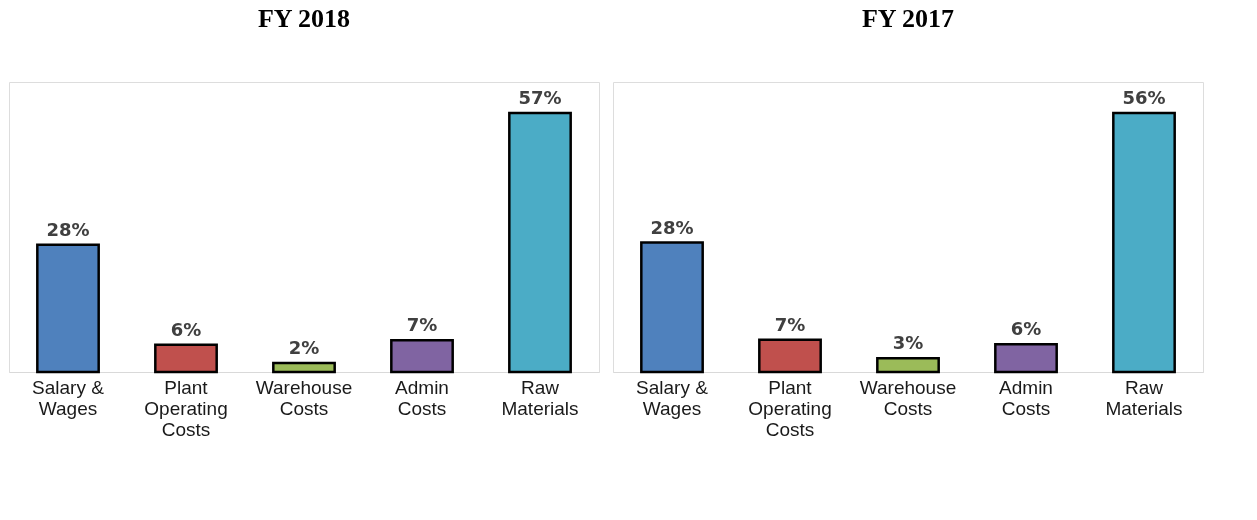 This screenshot has width=1257, height=520. Describe the element at coordinates (908, 343) in the screenshot. I see `data-label: 3%` at that location.